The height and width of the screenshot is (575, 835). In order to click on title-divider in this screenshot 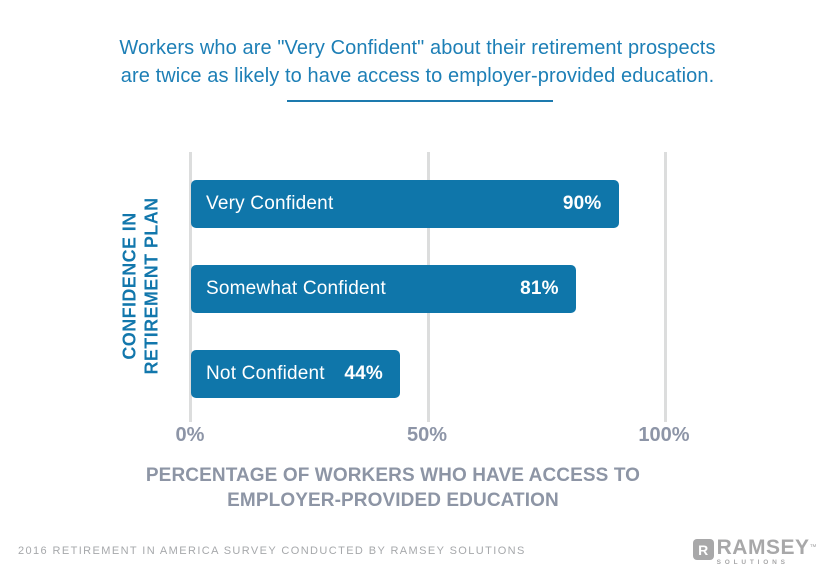, I will do `click(420, 101)`.